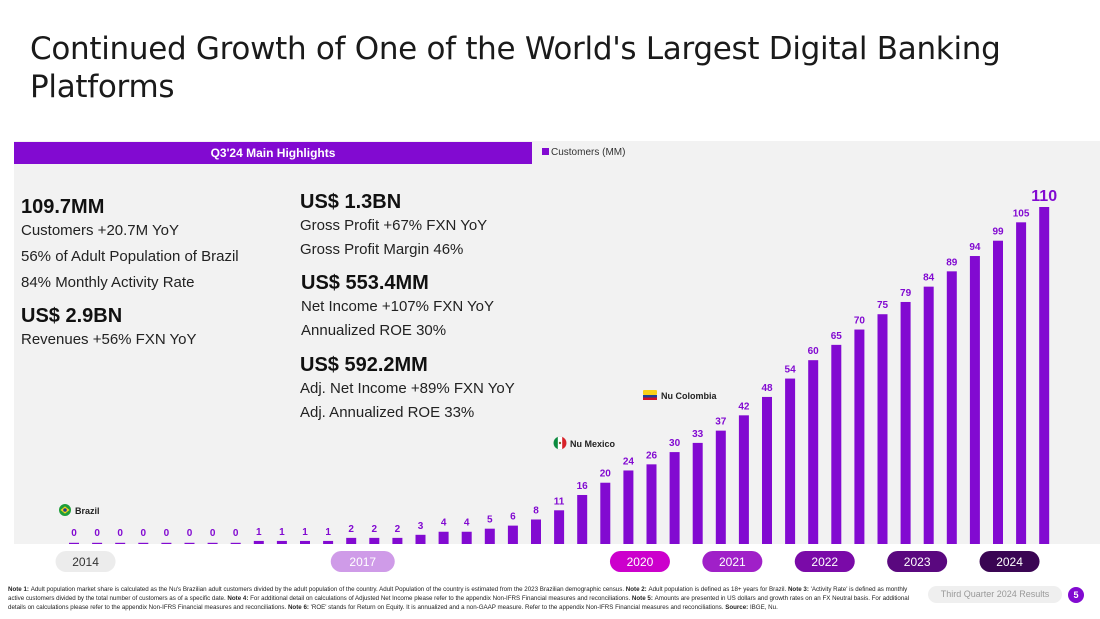  What do you see at coordinates (593, 444) in the screenshot?
I see `country-annotation: Nu Mexico` at bounding box center [593, 444].